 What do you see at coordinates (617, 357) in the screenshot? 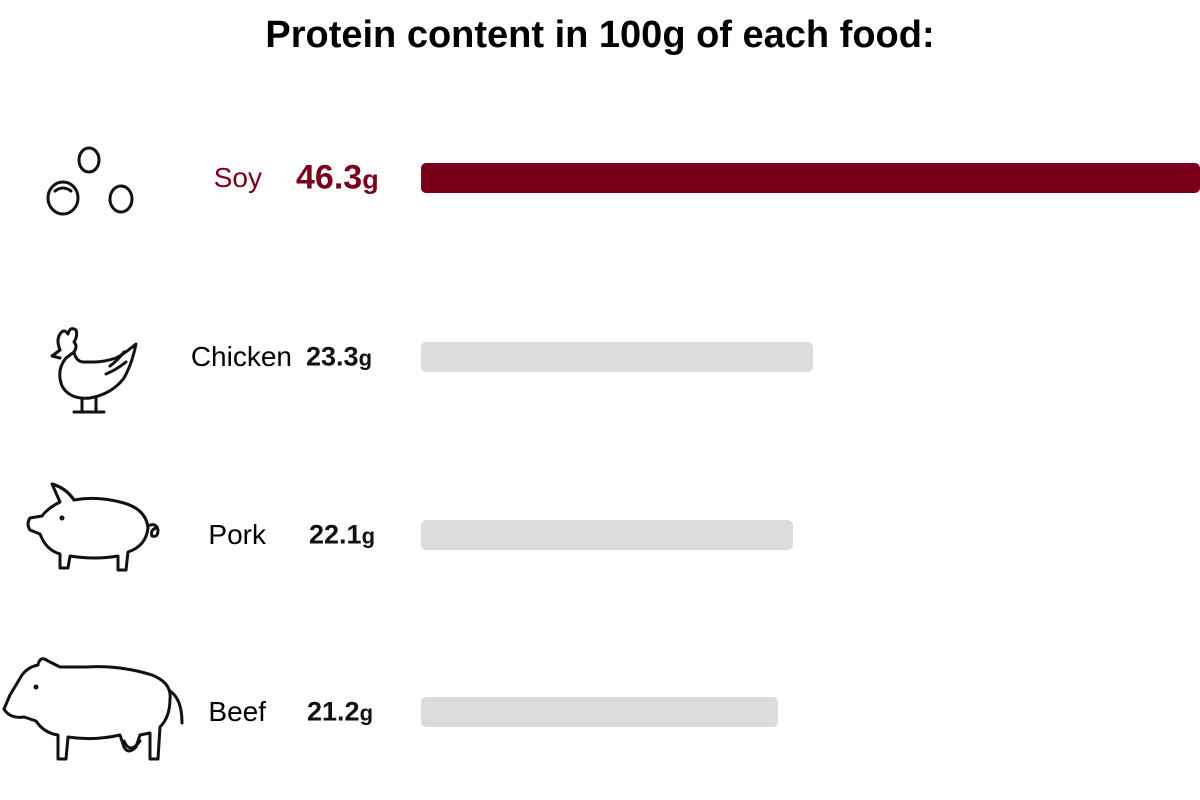
I see `bar-chicken` at bounding box center [617, 357].